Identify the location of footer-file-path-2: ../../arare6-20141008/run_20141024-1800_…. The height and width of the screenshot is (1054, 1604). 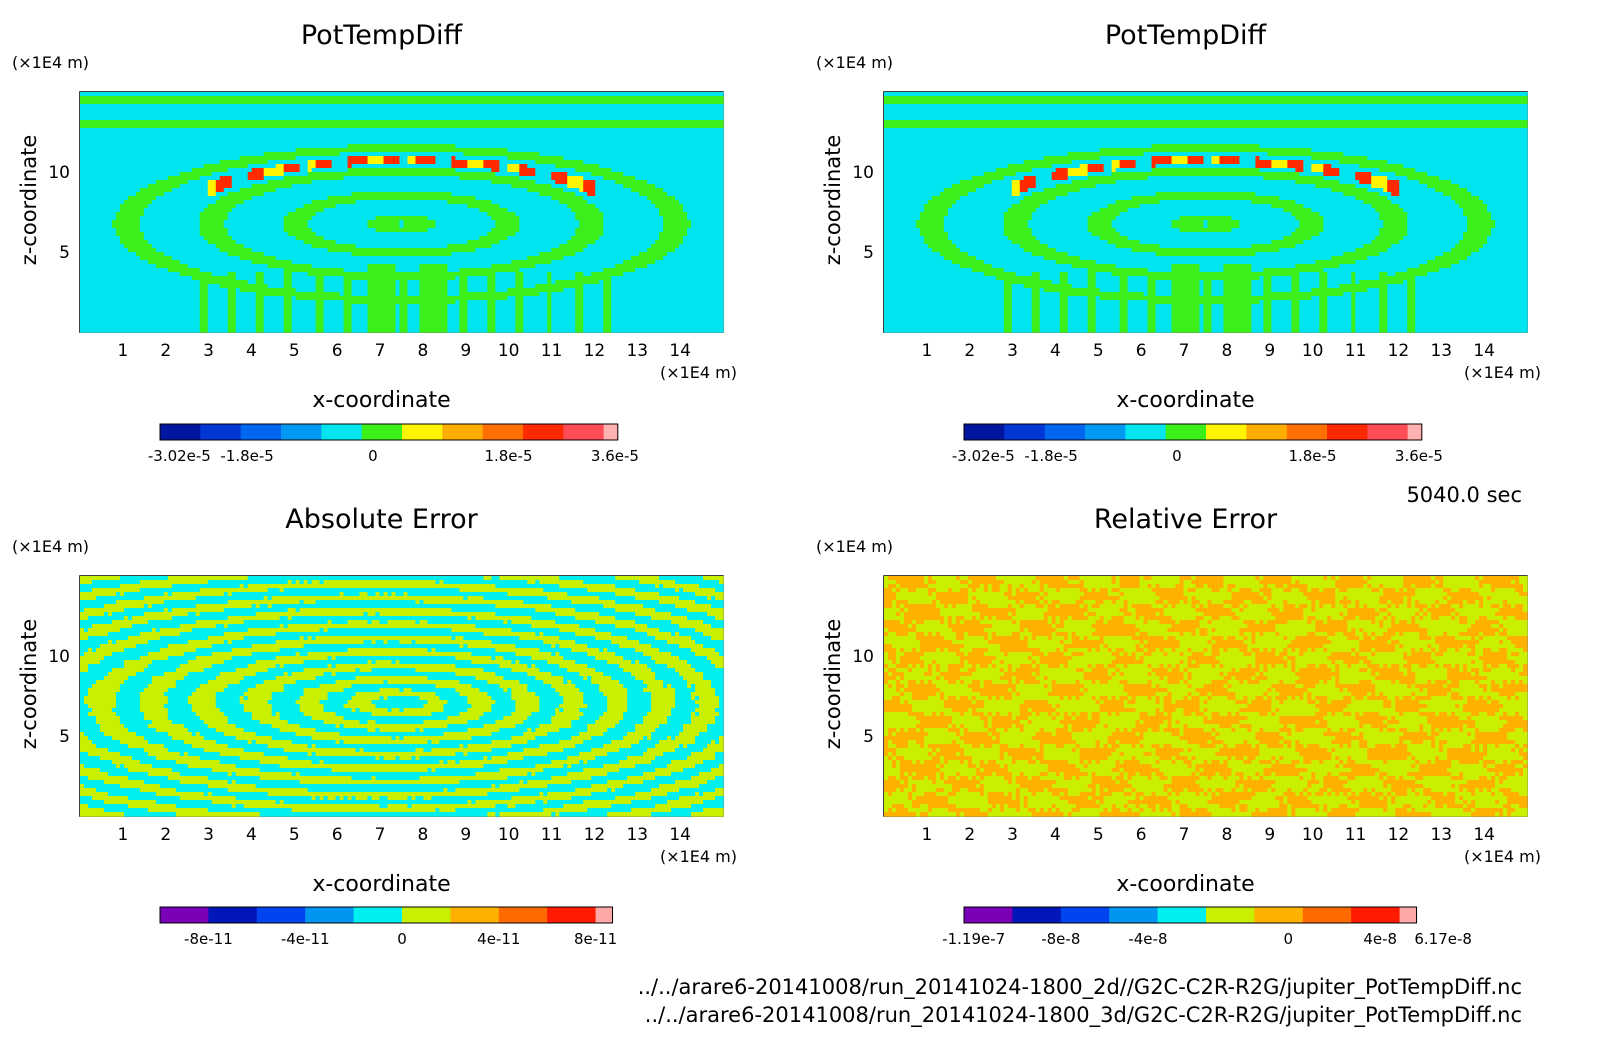
(1083, 1015).